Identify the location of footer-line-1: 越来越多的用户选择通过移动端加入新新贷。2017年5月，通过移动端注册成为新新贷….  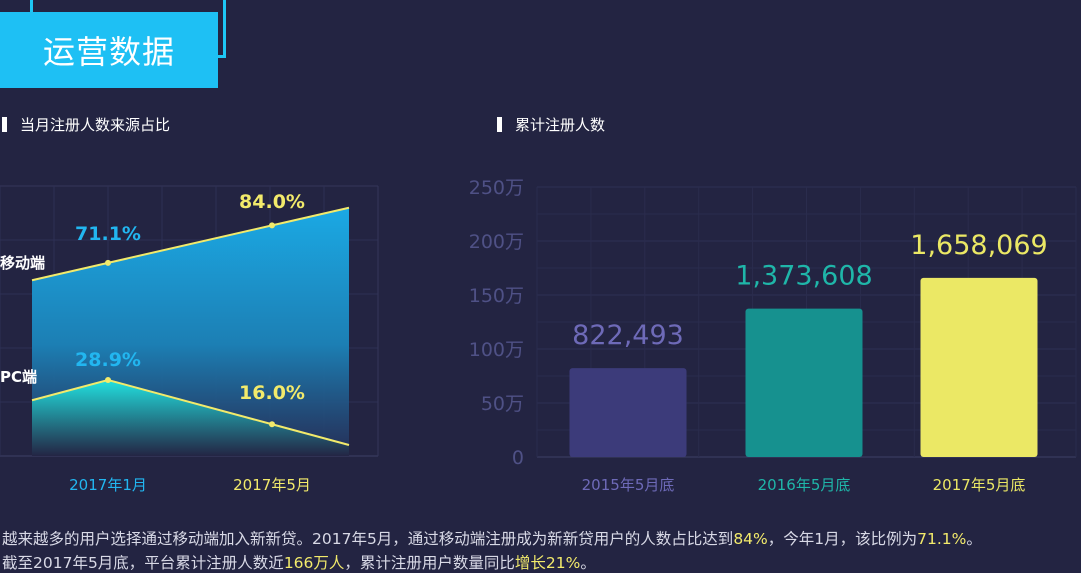
(492, 538).